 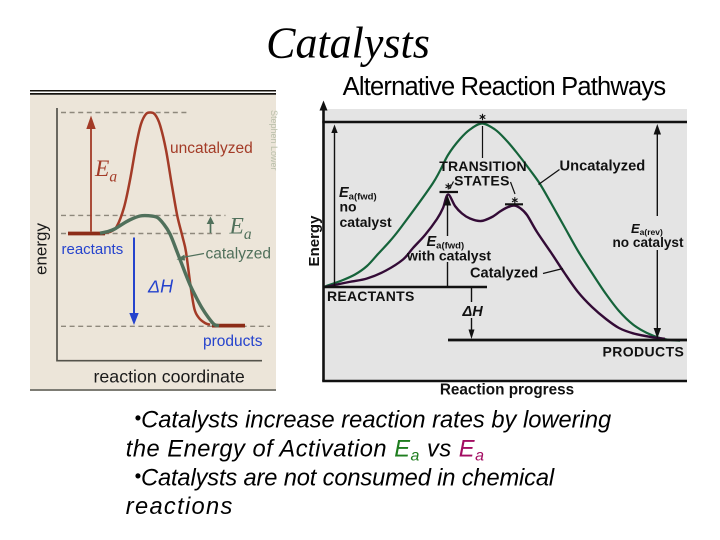 I want to click on svg-text: no, so click(x=348, y=206).